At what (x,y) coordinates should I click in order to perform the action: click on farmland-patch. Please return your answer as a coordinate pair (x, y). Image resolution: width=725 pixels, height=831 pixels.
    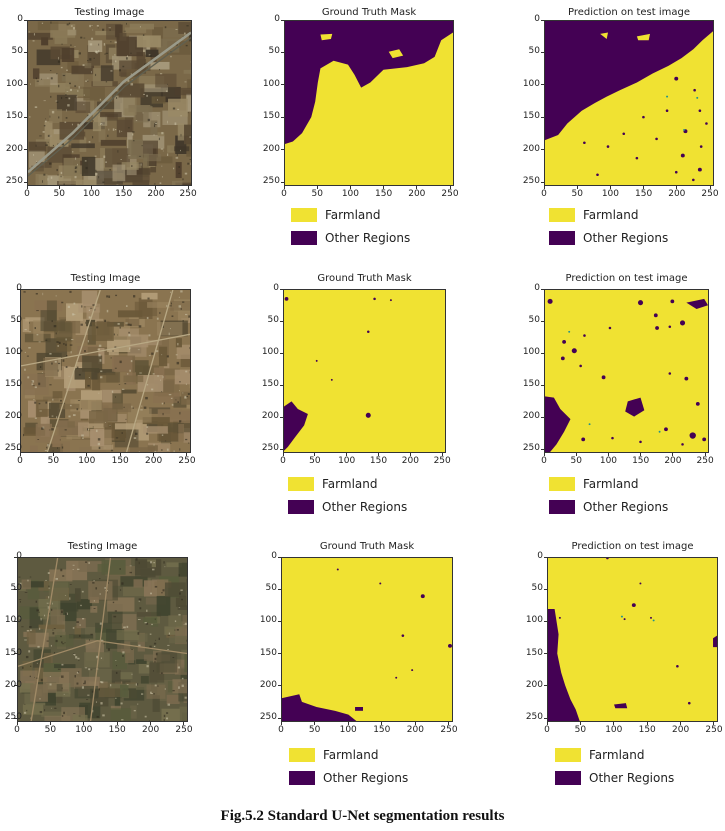
    Looking at the image, I should click on (643, 37).